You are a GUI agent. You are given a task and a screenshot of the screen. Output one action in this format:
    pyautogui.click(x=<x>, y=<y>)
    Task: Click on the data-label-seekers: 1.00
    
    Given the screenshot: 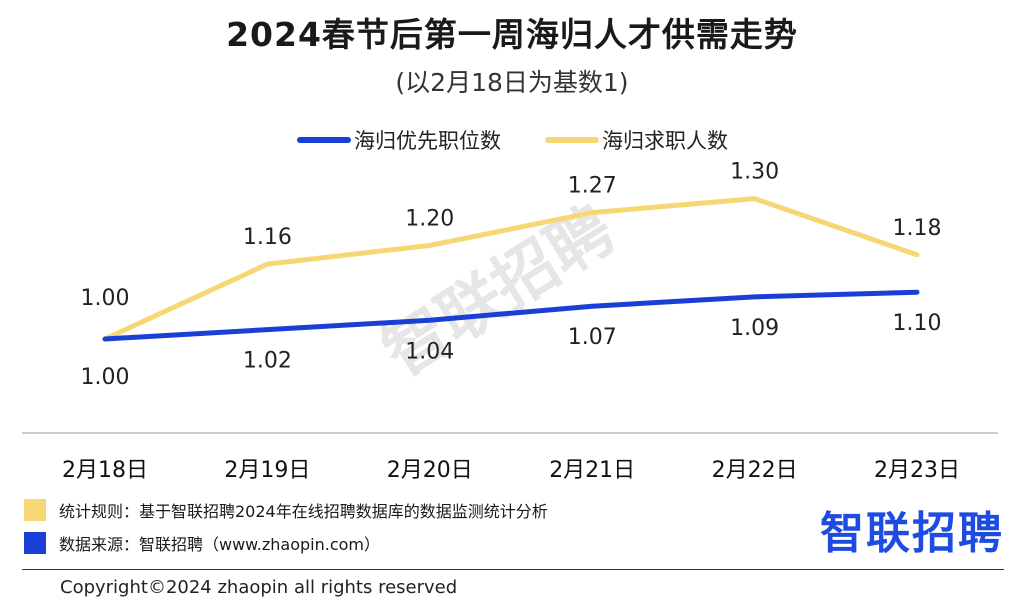 What is the action you would take?
    pyautogui.click(x=105, y=298)
    